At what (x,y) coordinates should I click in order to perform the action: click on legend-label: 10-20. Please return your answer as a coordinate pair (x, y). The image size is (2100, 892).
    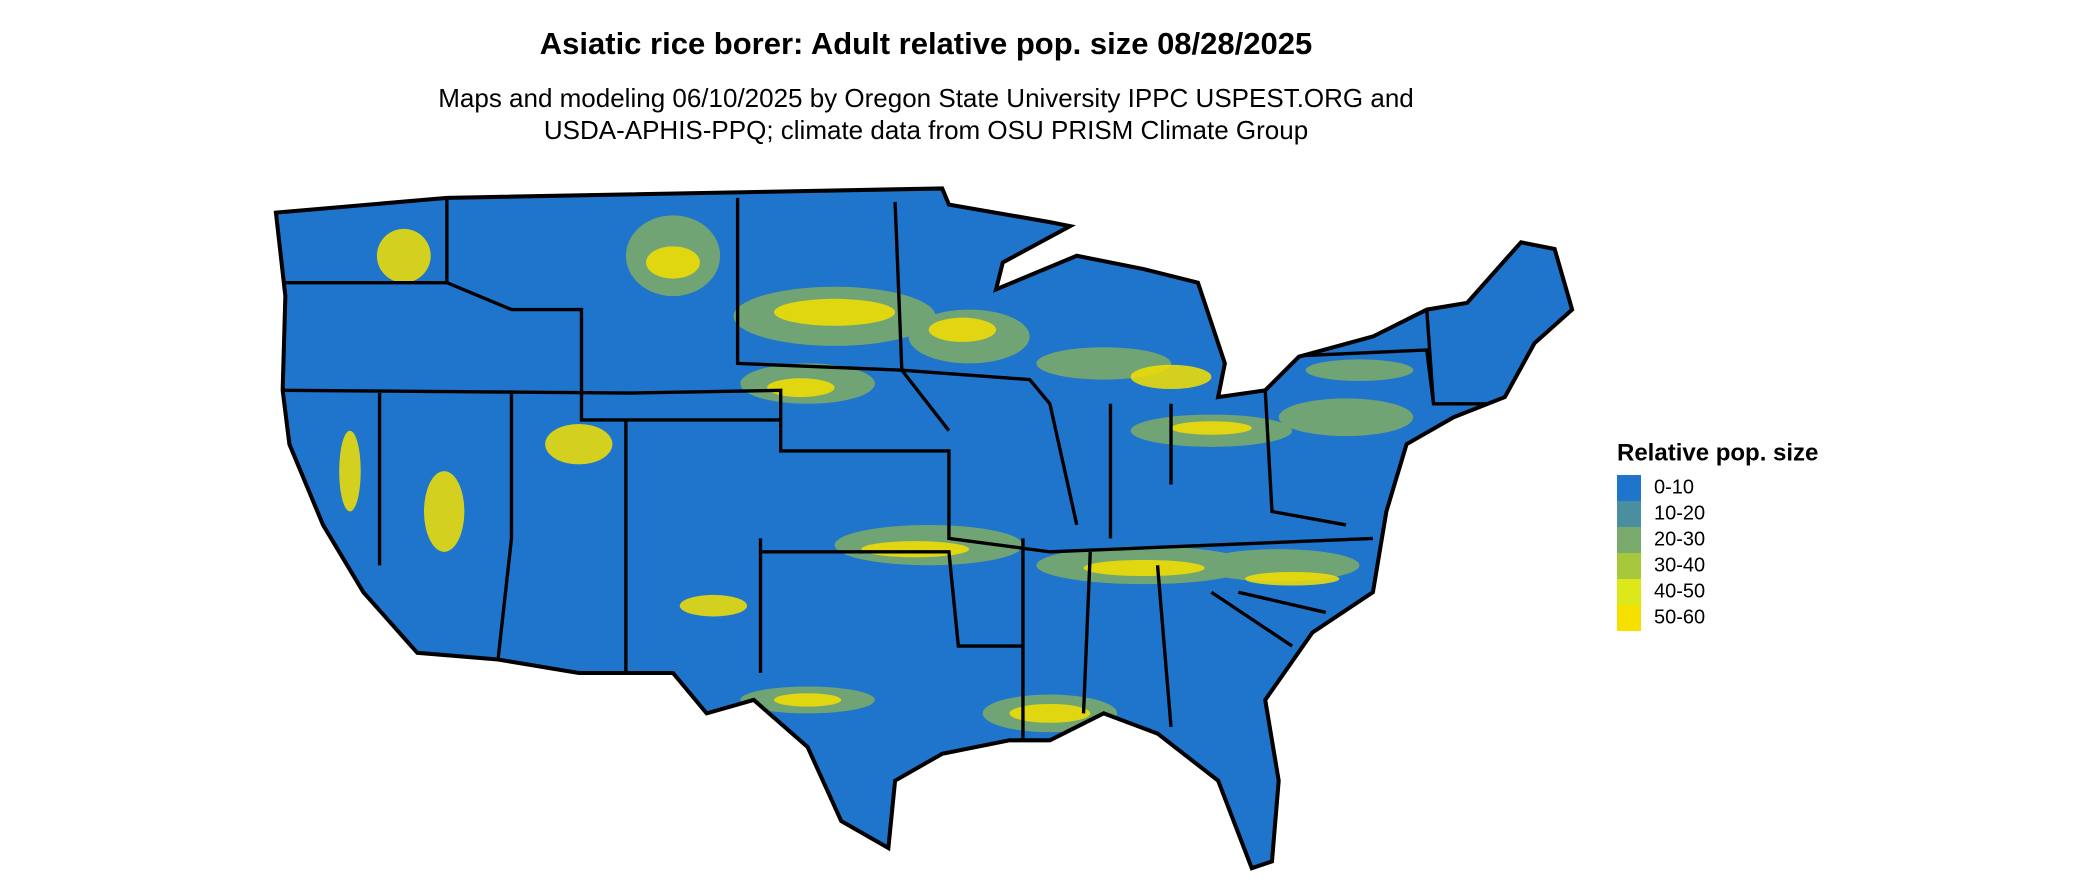
    Looking at the image, I should click on (1679, 513).